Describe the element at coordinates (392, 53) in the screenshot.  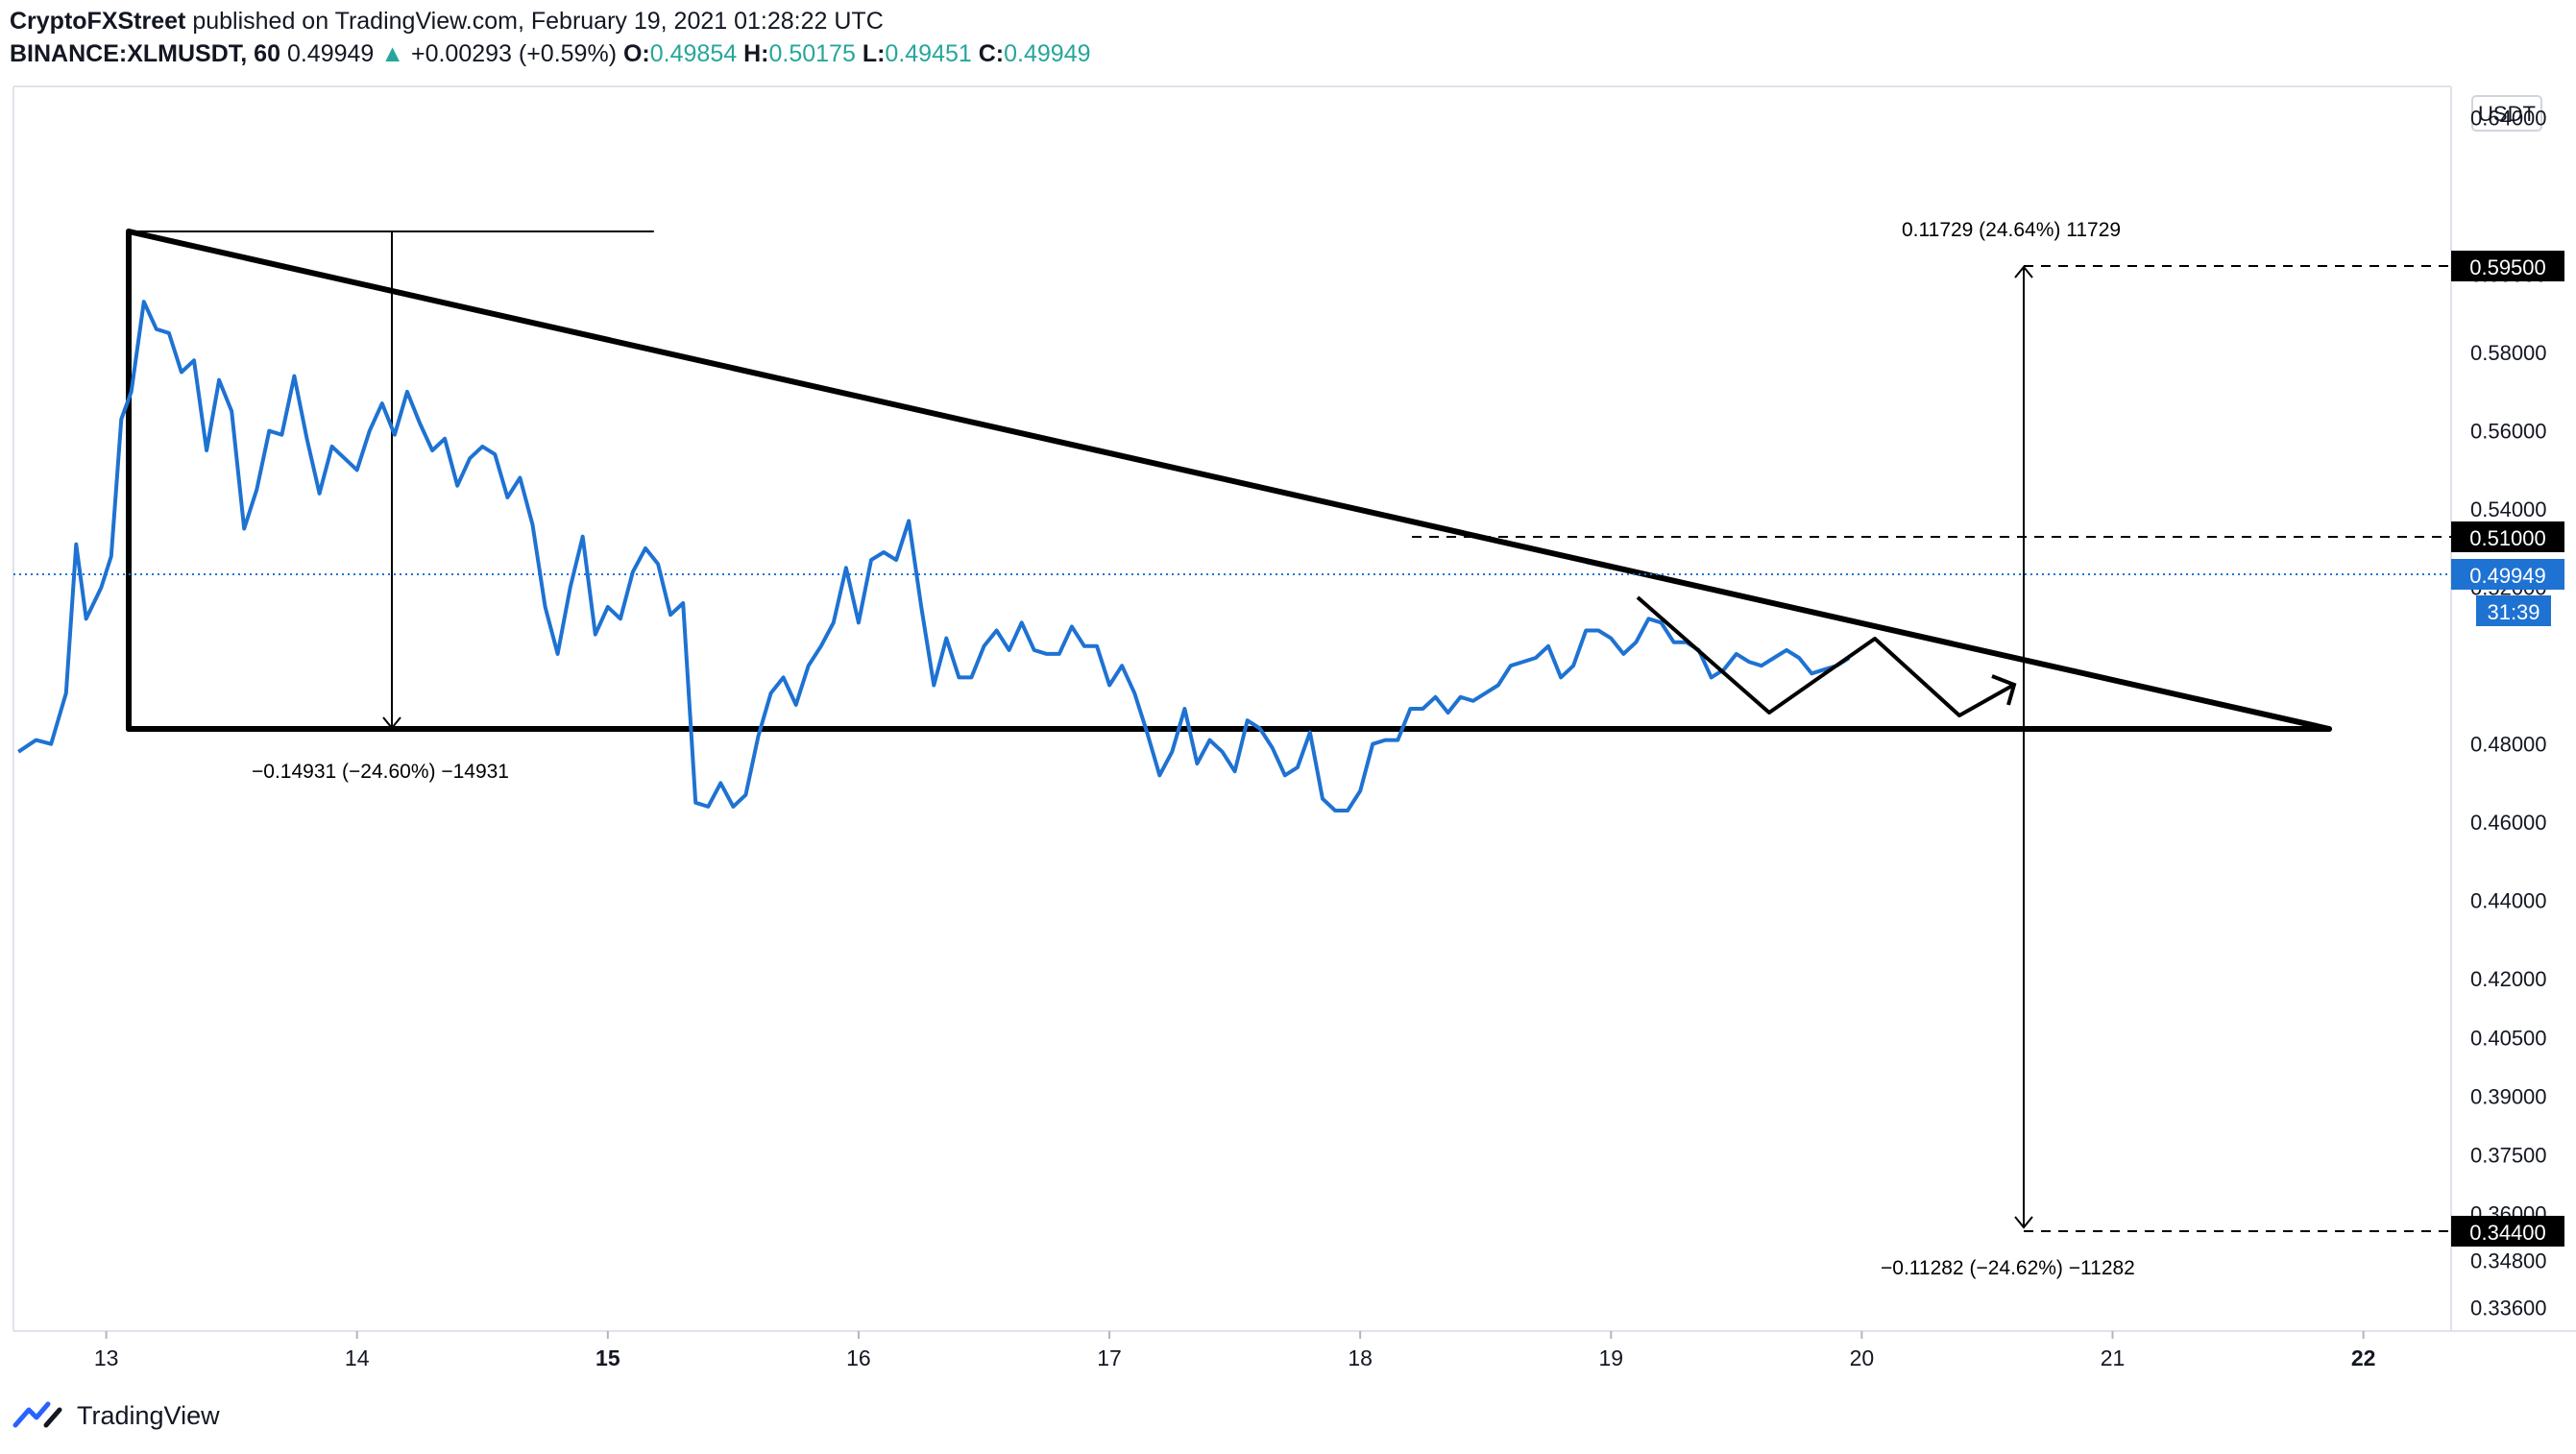
I see `up-arrow-icon: ▲` at that location.